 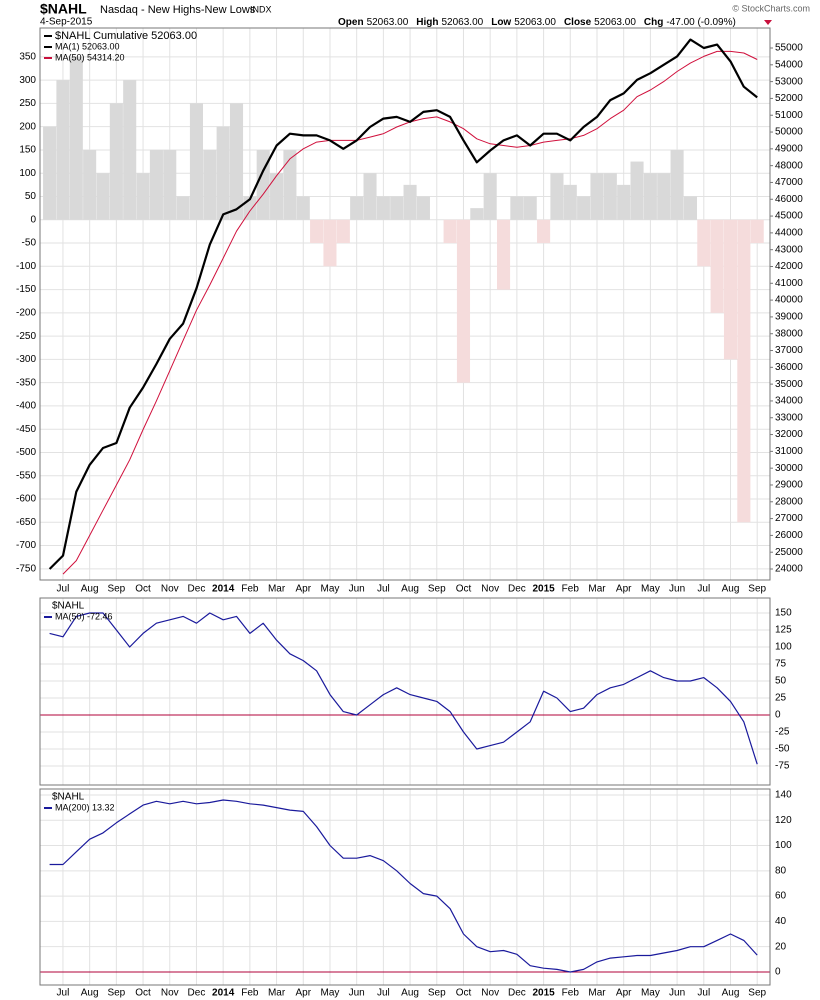 I want to click on y2-tick-label: 52000, so click(x=789, y=98).